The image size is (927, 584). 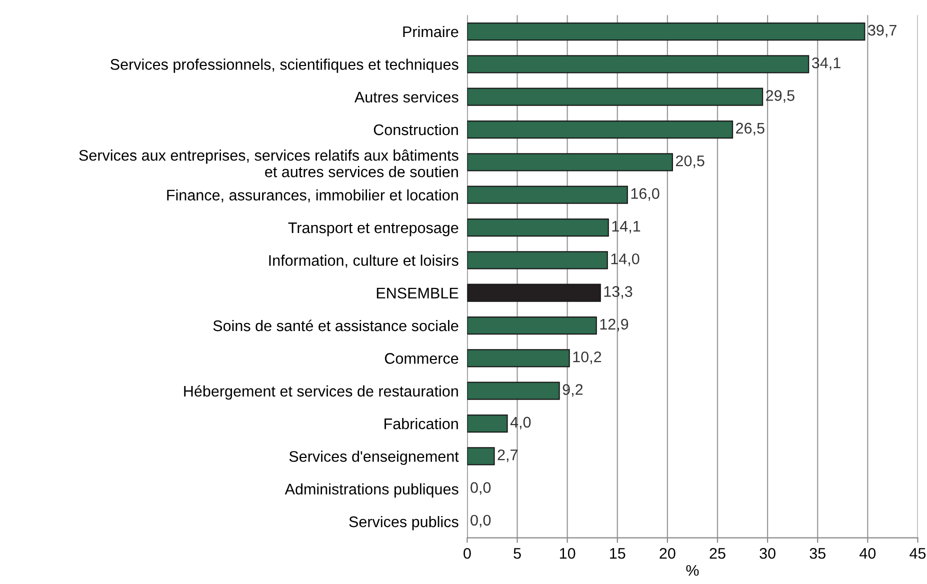 I want to click on data-label: 2,7, so click(x=508, y=455).